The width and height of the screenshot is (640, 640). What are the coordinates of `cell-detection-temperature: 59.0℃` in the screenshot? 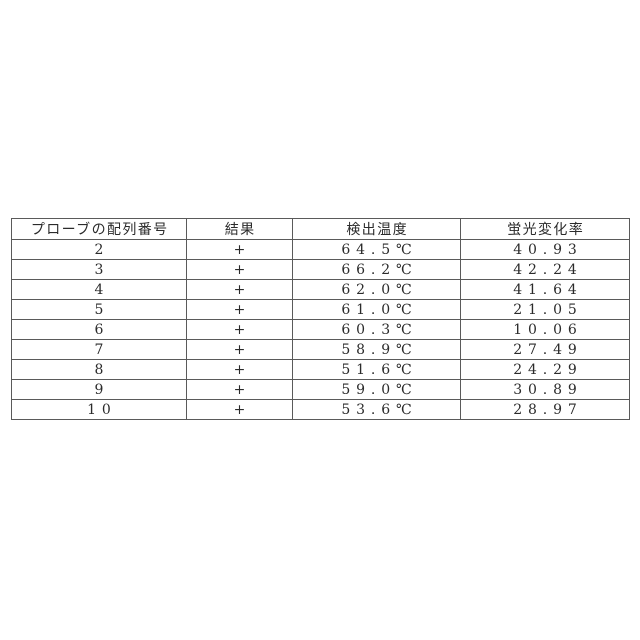 It's located at (376, 389).